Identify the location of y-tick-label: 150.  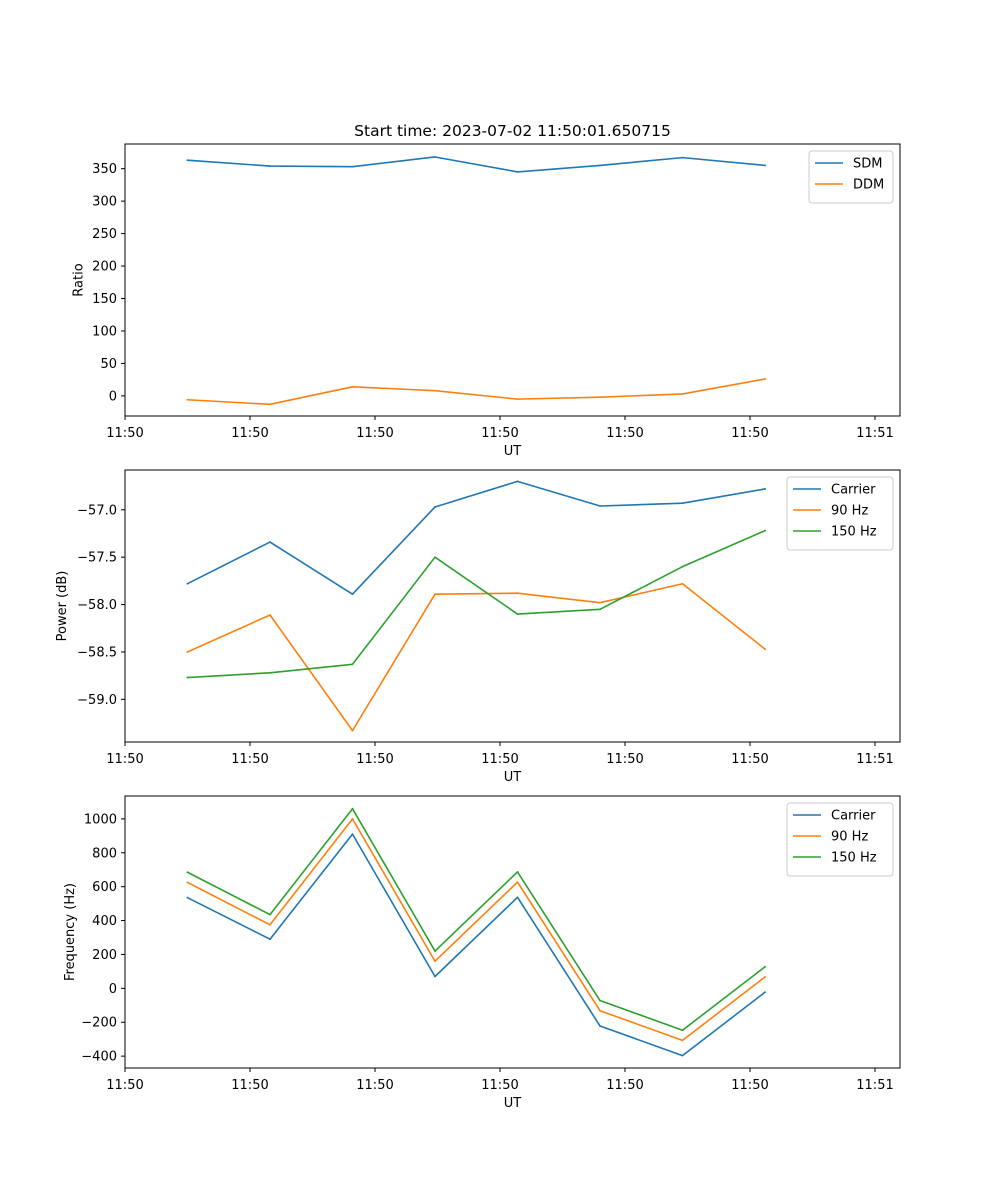
(104, 299).